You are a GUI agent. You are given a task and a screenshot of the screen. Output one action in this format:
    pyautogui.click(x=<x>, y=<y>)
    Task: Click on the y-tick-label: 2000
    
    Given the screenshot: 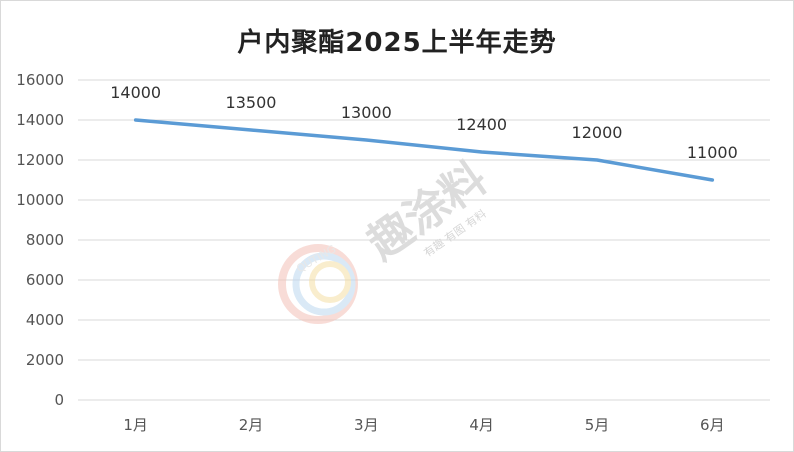 What is the action you would take?
    pyautogui.click(x=45, y=360)
    